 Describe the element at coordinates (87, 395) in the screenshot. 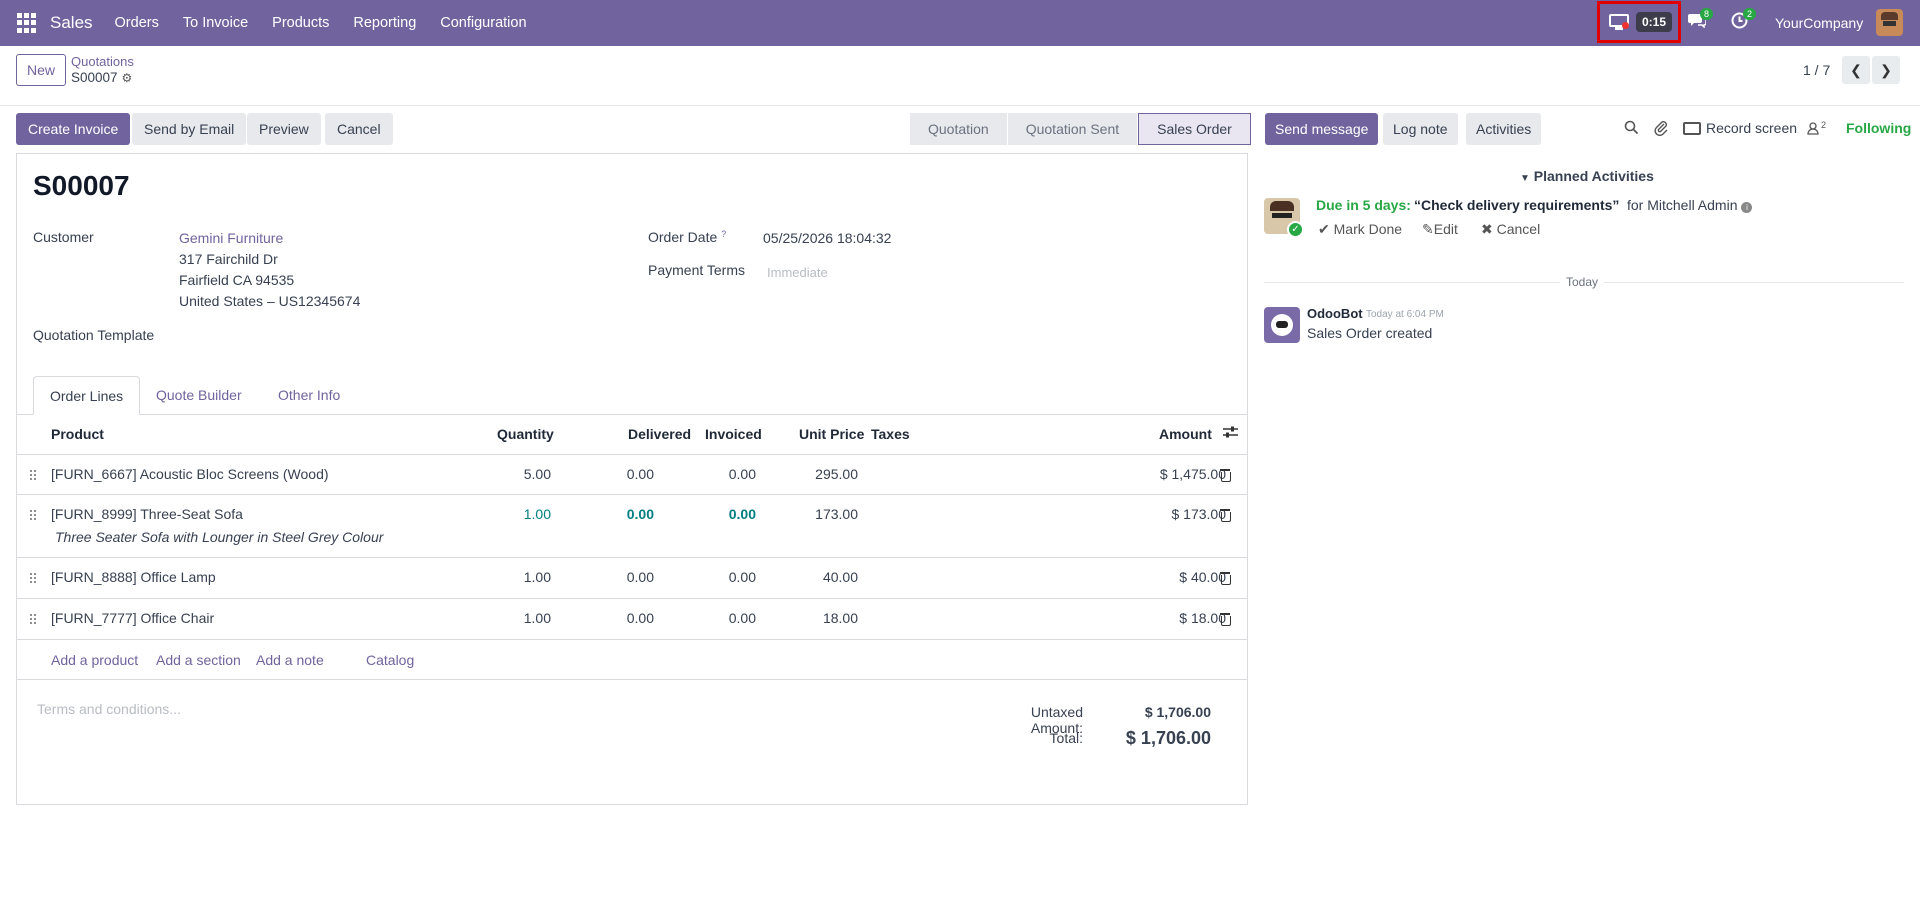

I see `tab-order-lines: Order Lines` at that location.